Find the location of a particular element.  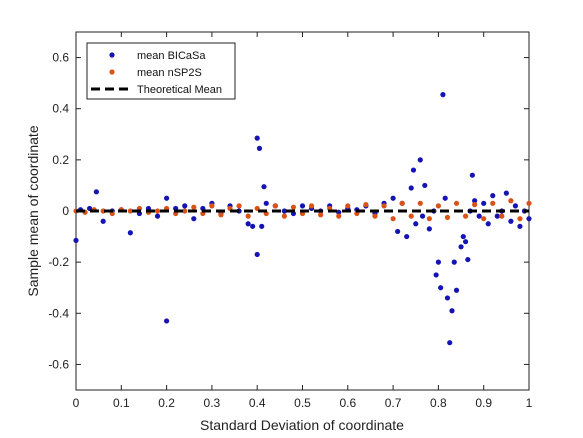

legend-marker-nsp2s is located at coordinates (112, 72).